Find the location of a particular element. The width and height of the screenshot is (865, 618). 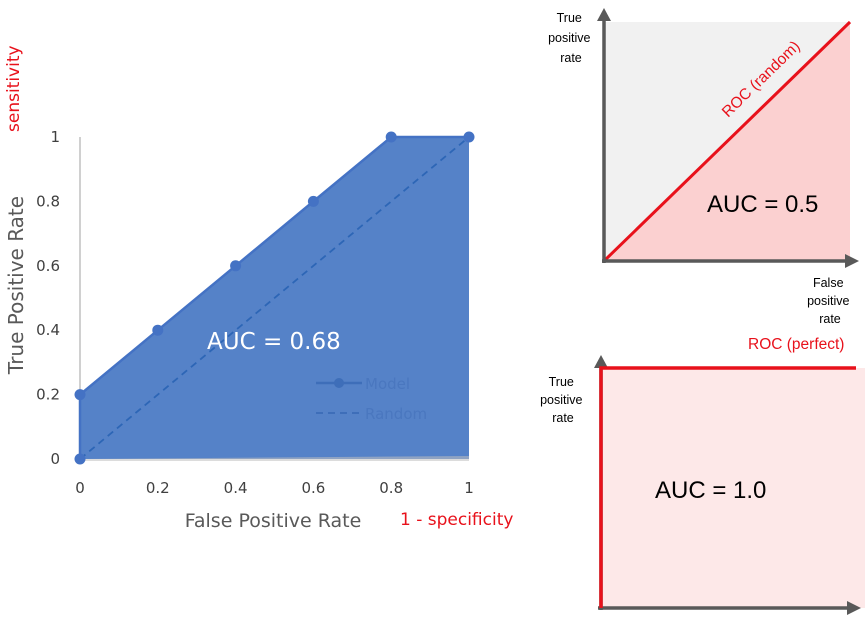

x-tick-label-2: 0.4 is located at coordinates (236, 488).